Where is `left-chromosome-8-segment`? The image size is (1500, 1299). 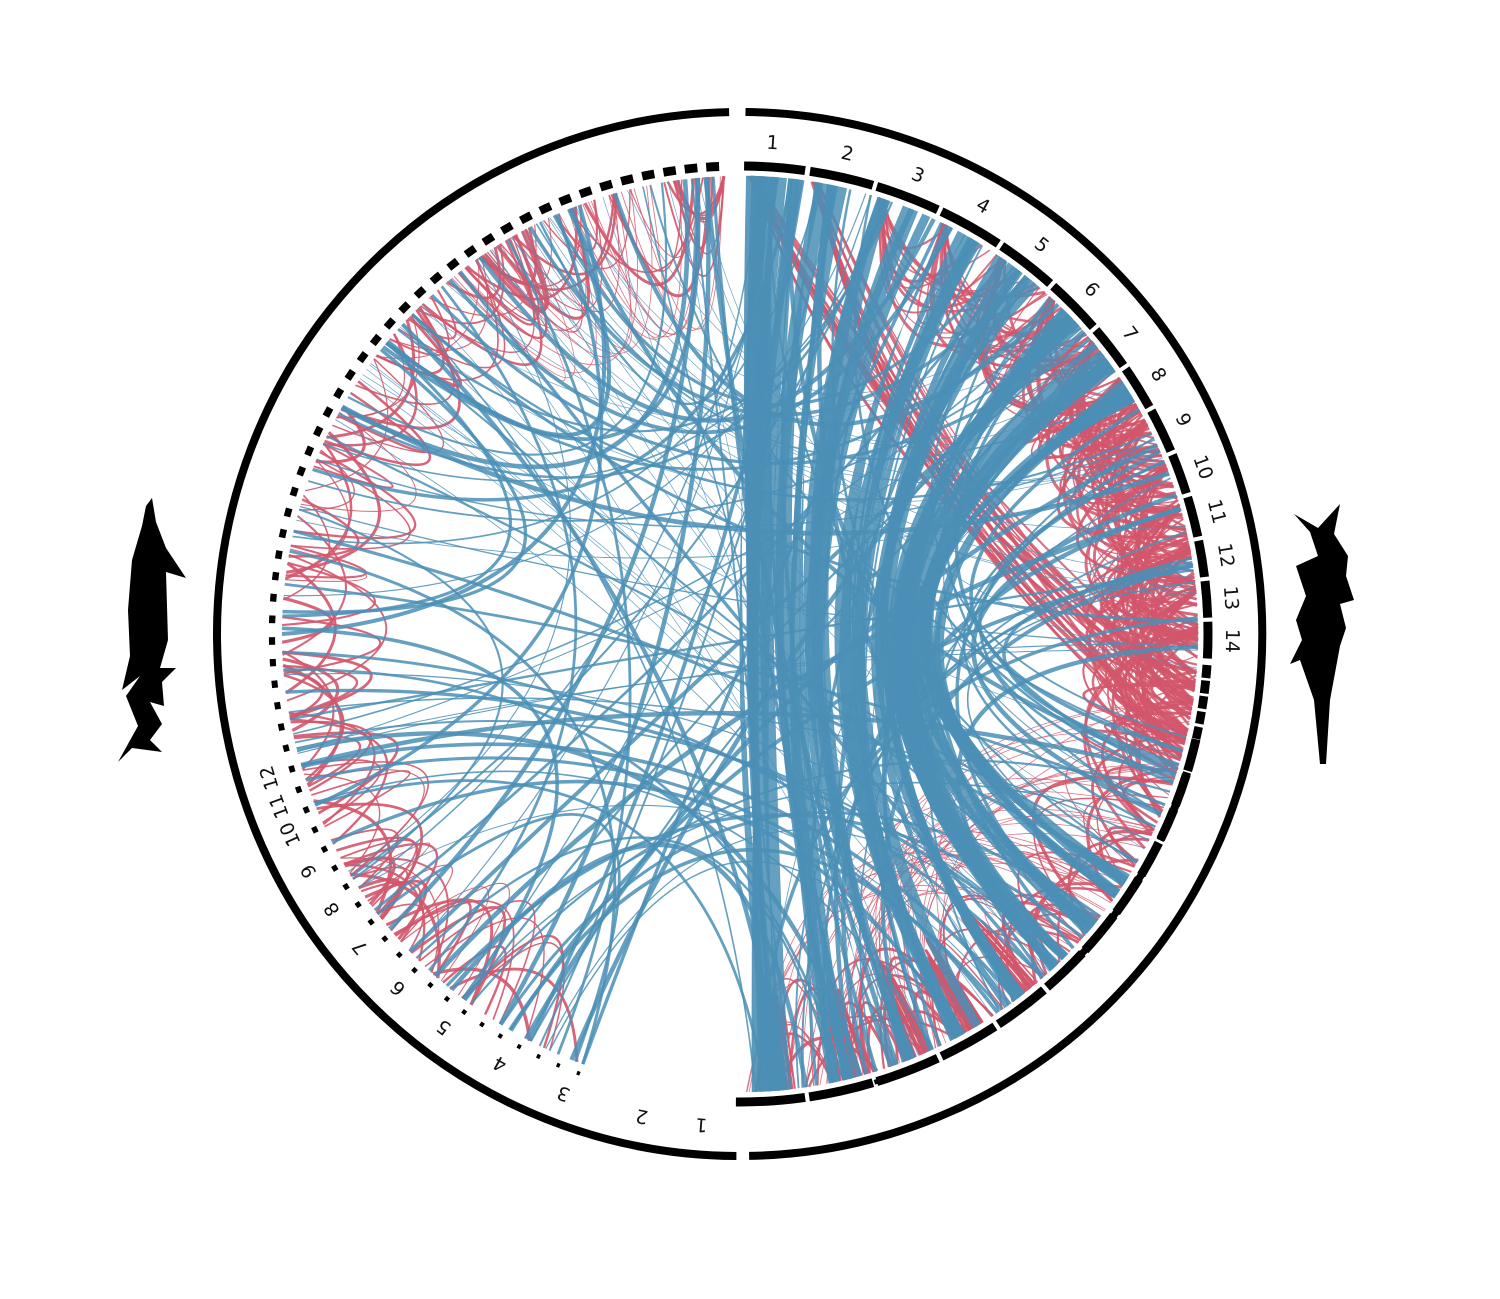 left-chromosome-8-segment is located at coordinates (1127, 896).